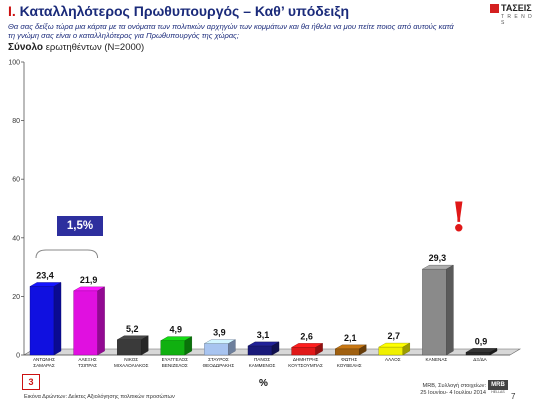 The width and height of the screenshot is (539, 405). What do you see at coordinates (132, 329) in the screenshot?
I see `data-label: 5,2` at bounding box center [132, 329].